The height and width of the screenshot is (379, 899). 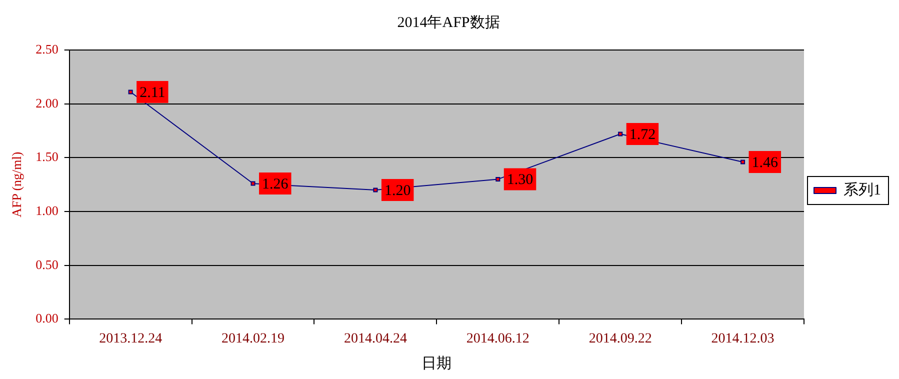 What do you see at coordinates (47, 210) in the screenshot?
I see `y-tick-label: 1.00` at bounding box center [47, 210].